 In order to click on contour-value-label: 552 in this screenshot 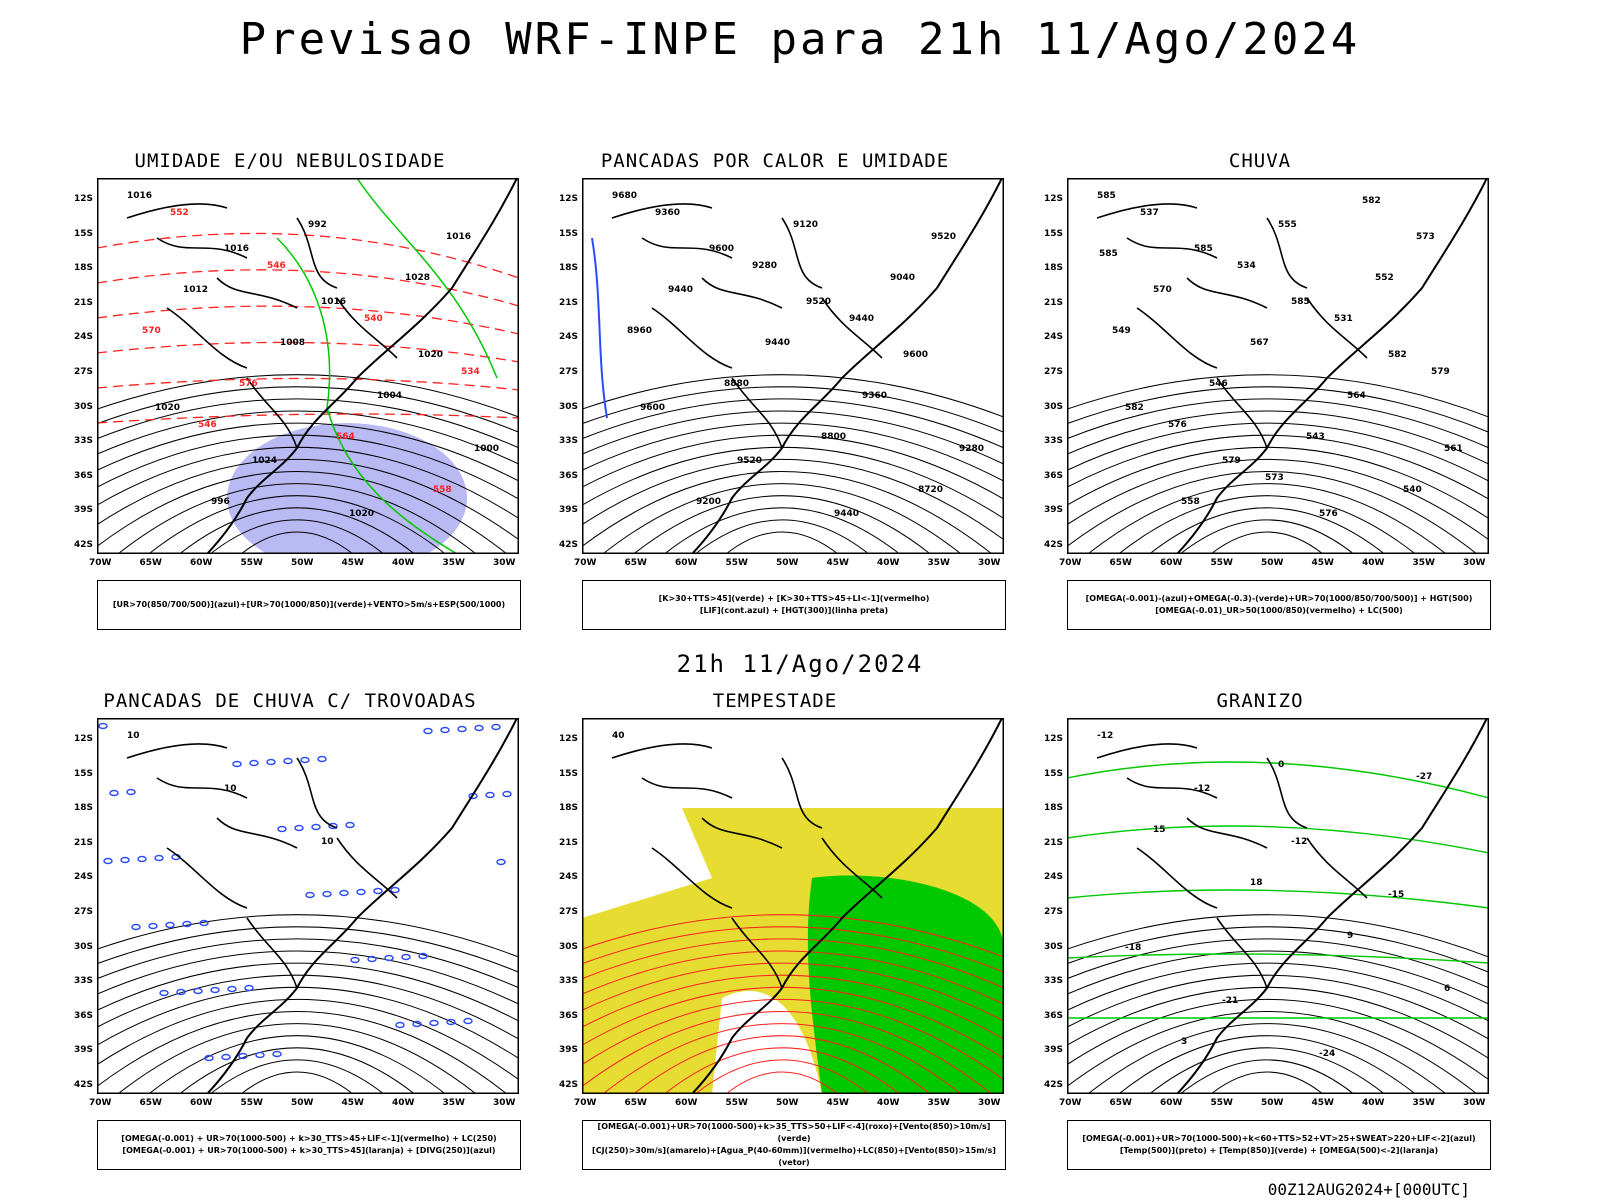, I will do `click(179, 213)`.